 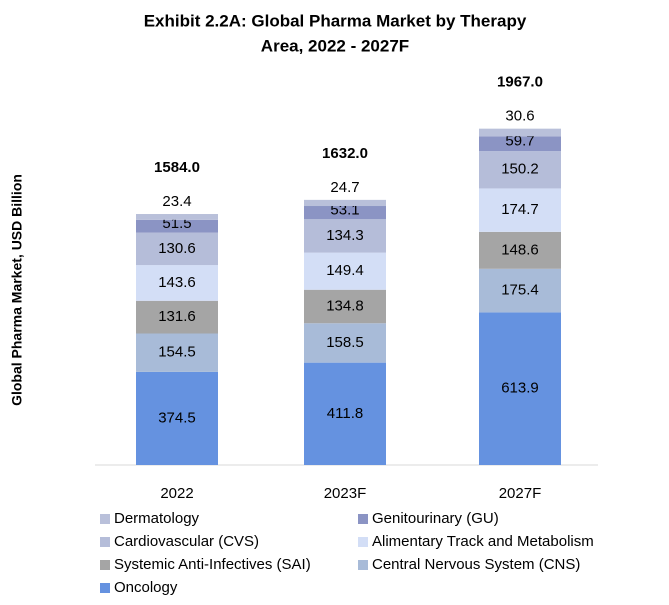 I want to click on data-label: 411.8, so click(x=345, y=413).